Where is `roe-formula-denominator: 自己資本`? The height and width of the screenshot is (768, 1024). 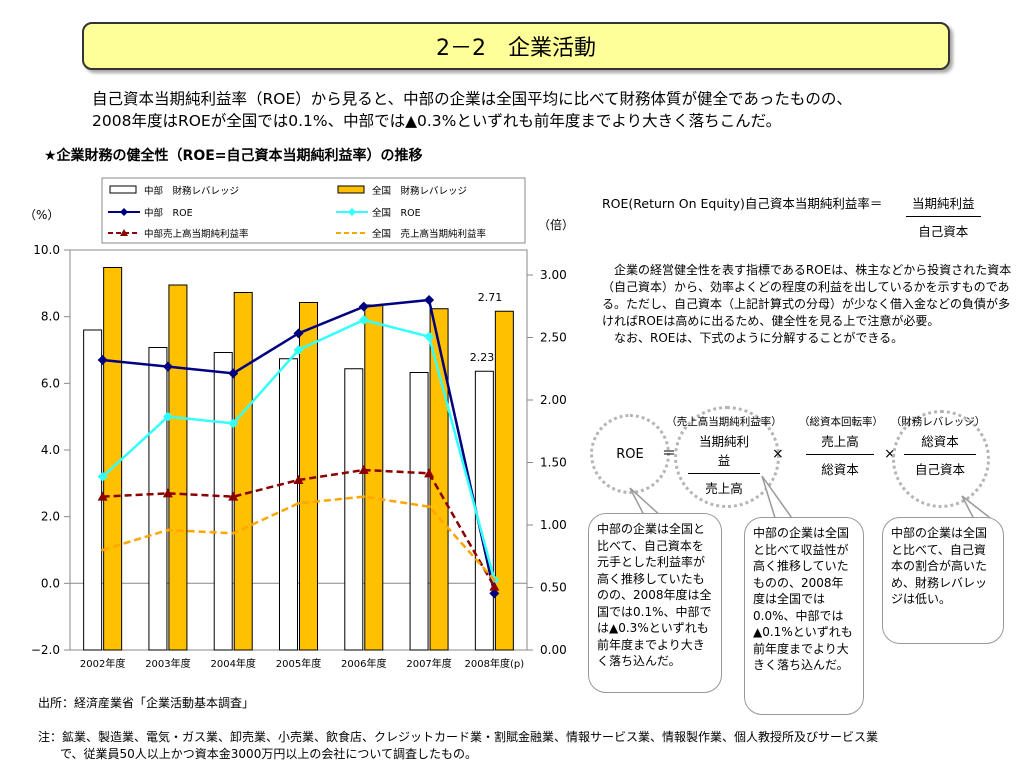 roe-formula-denominator: 自己資本 is located at coordinates (943, 231).